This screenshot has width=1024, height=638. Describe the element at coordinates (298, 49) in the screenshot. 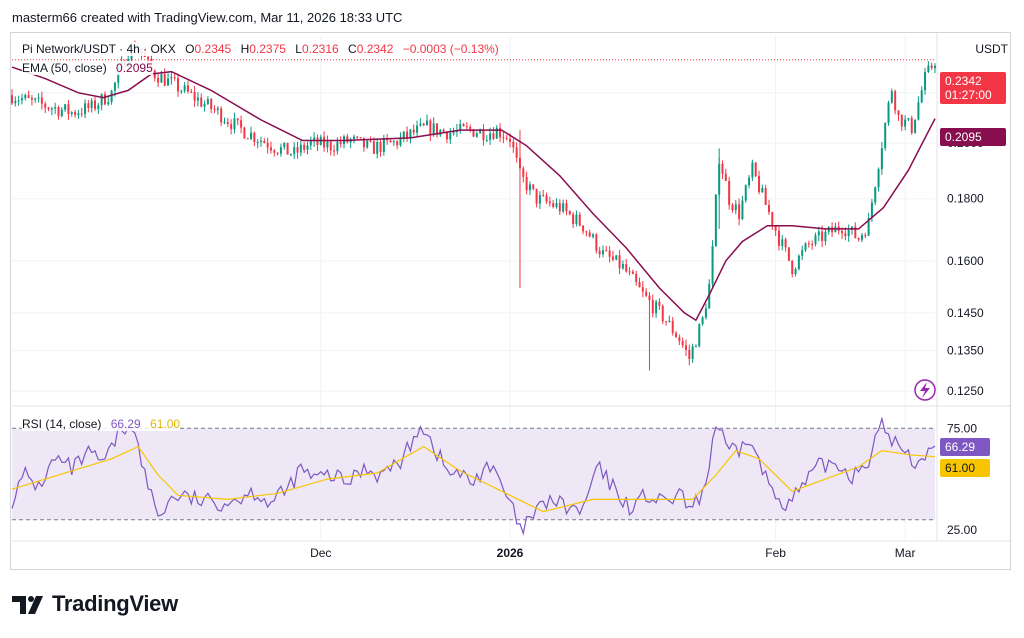

I see `low-label: L` at that location.